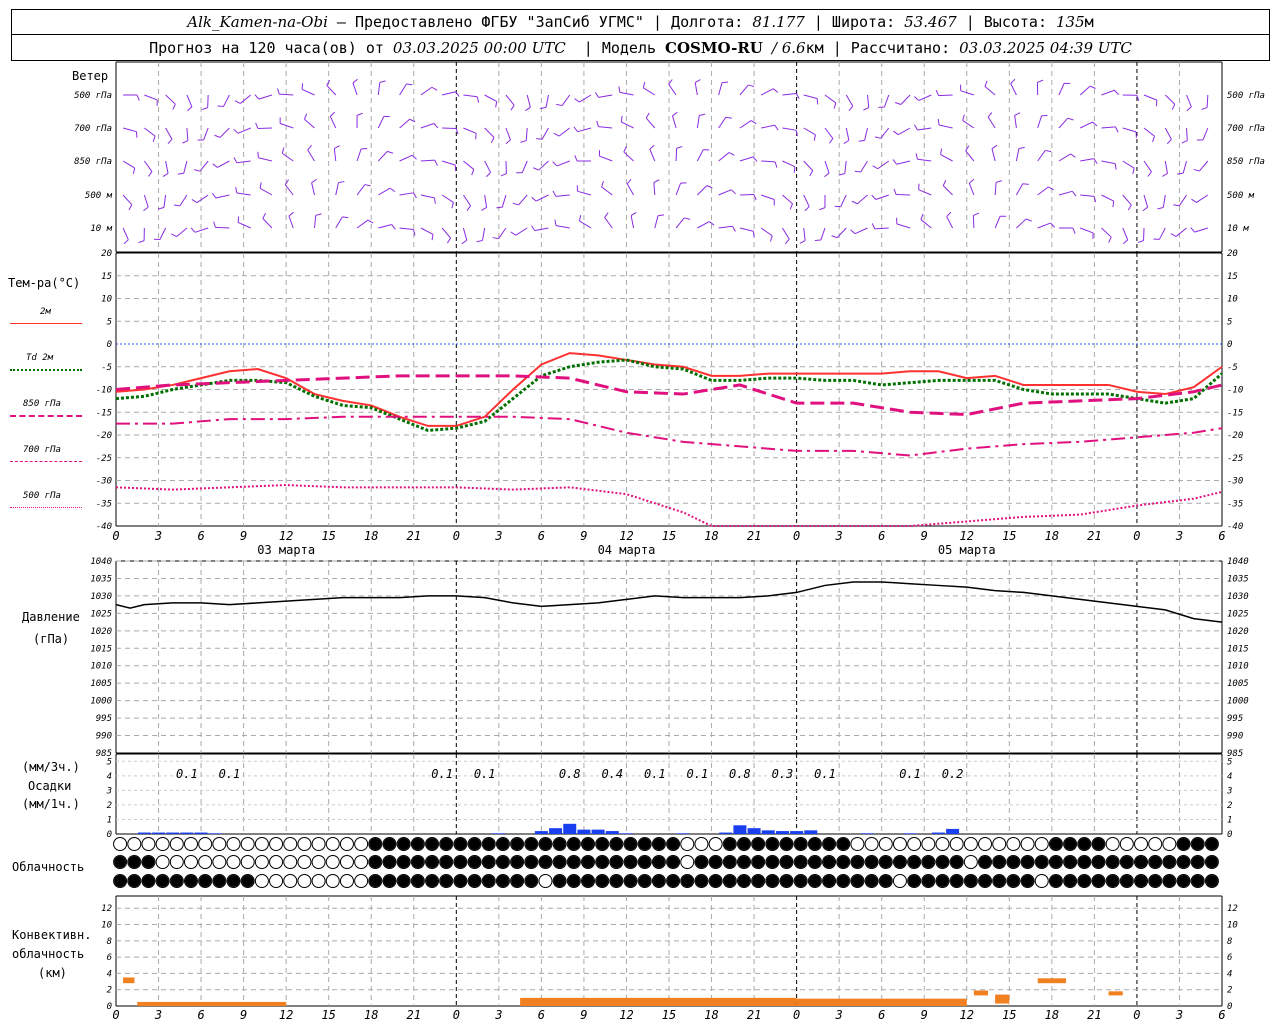  Describe the element at coordinates (104, 482) in the screenshot. I see `temp-ytick: -30` at that location.